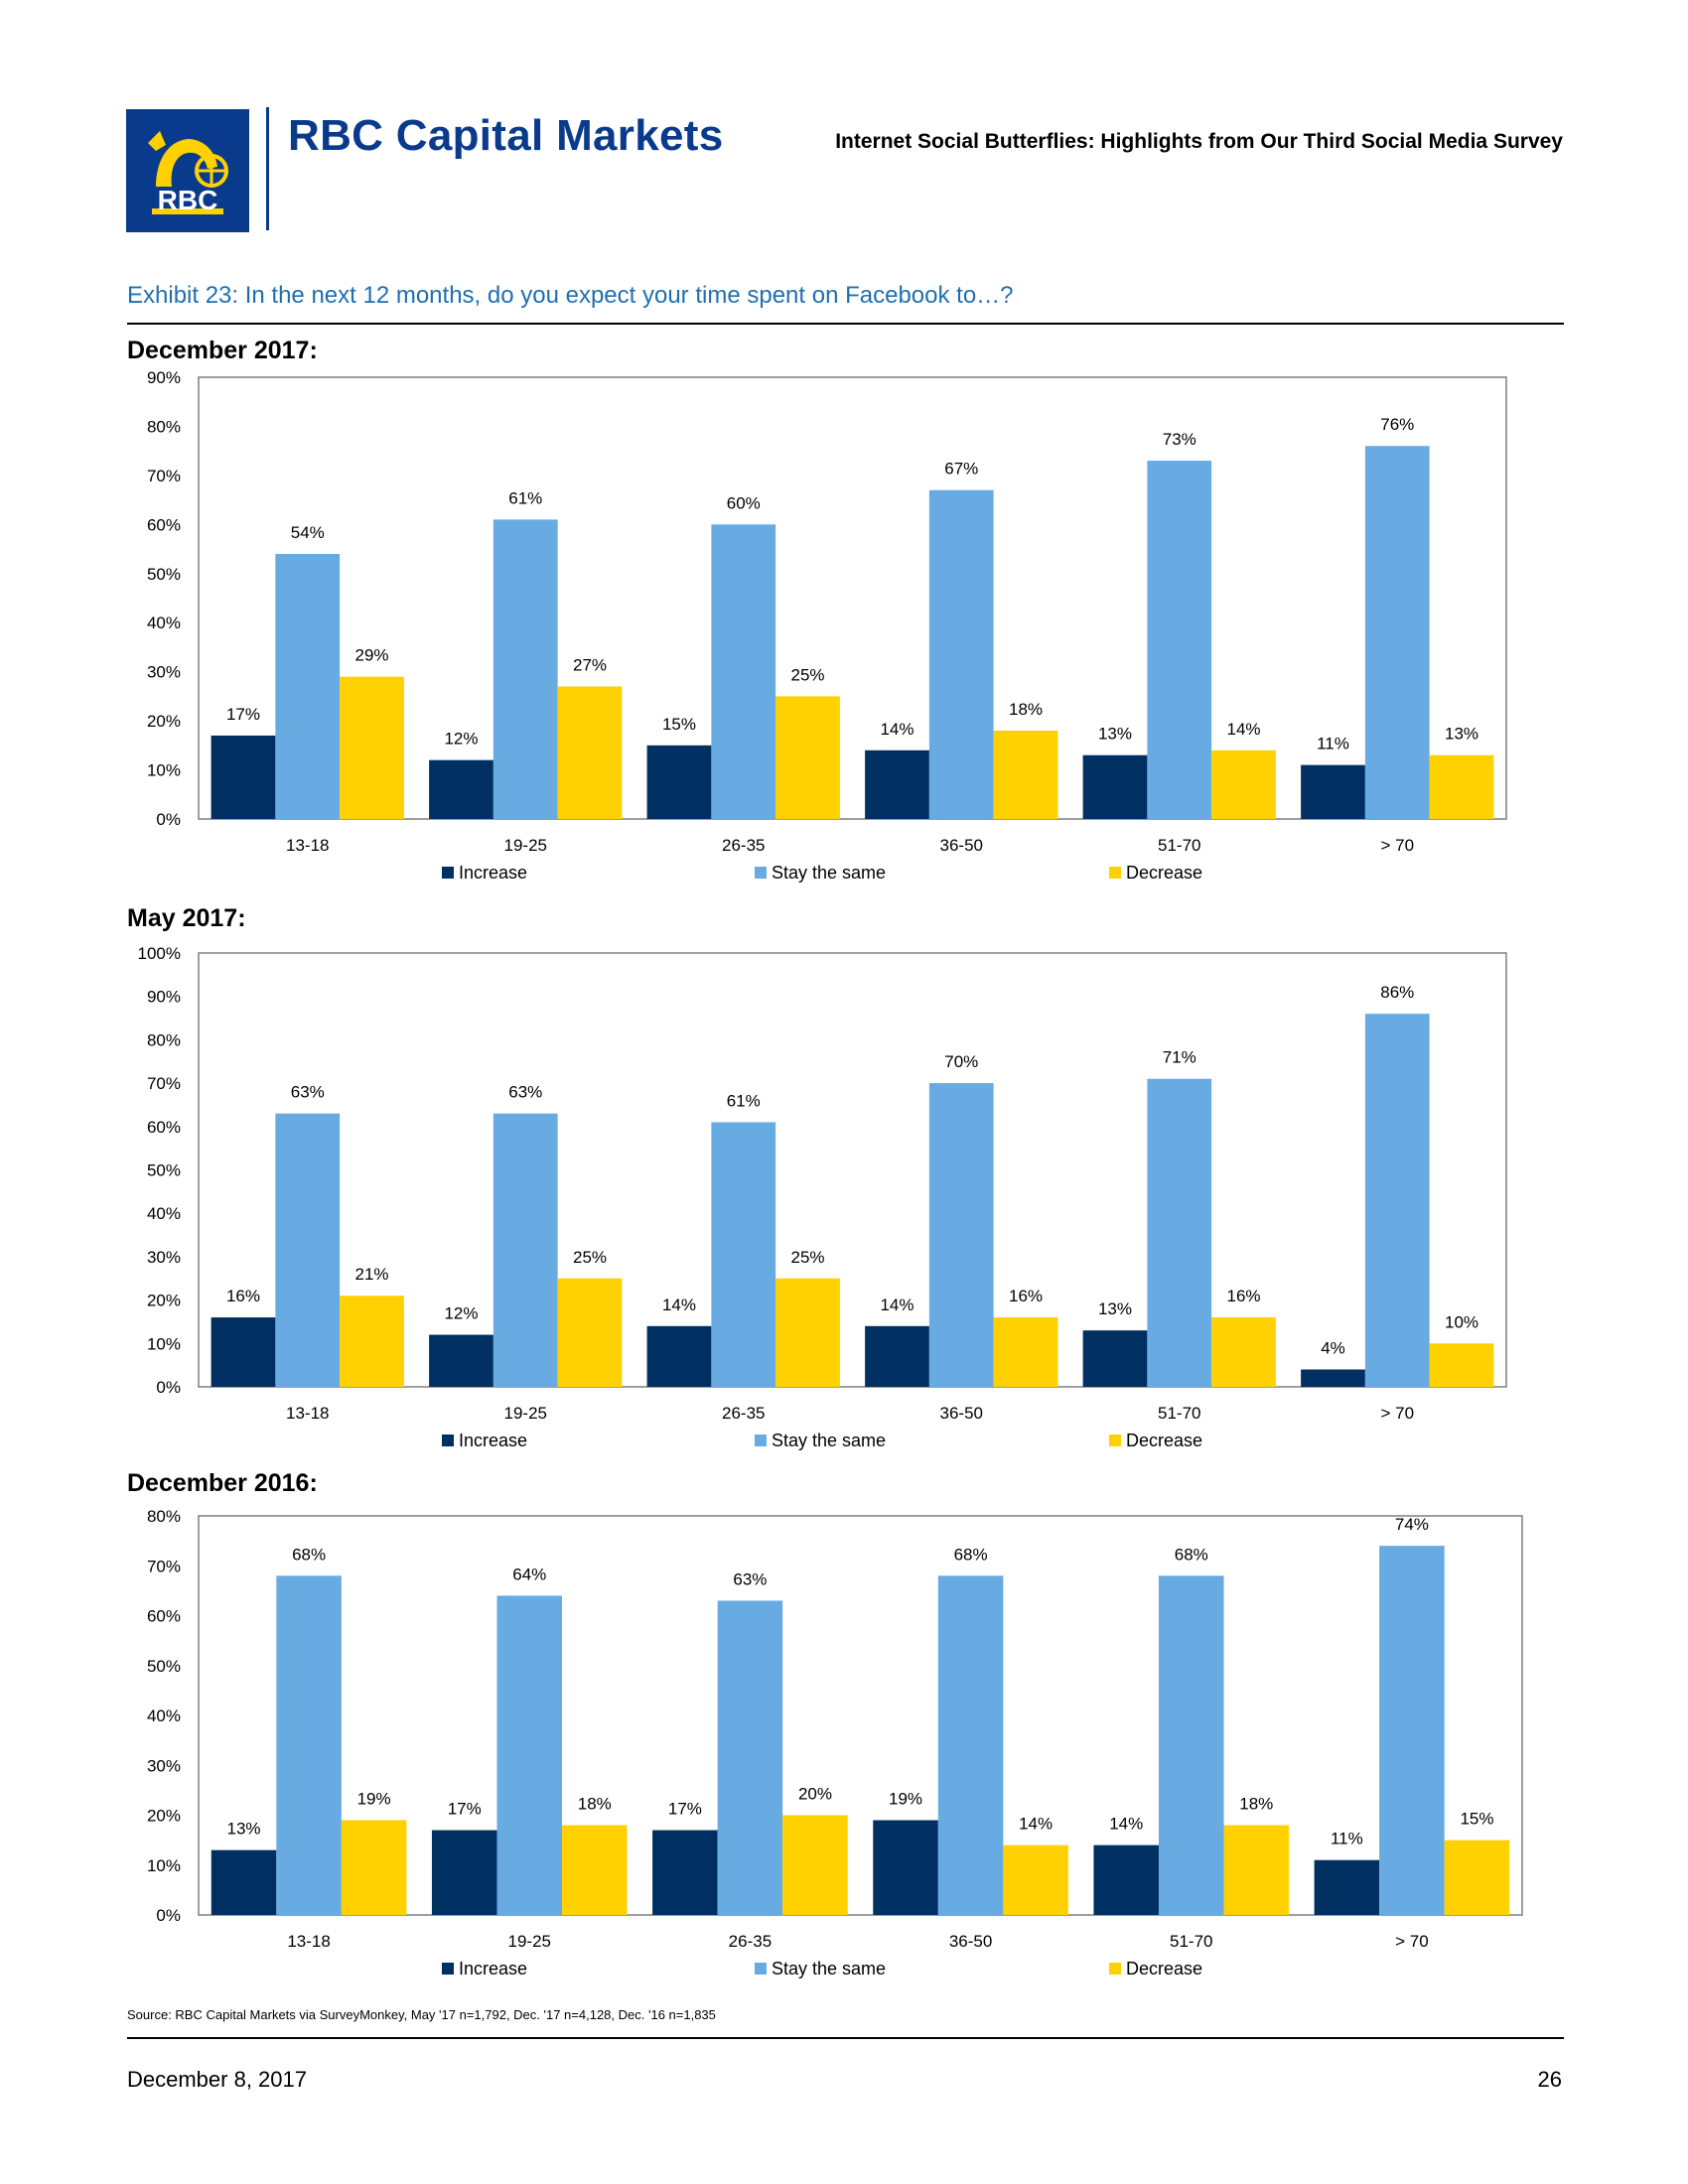 The width and height of the screenshot is (1688, 2184). Describe the element at coordinates (217, 2079) in the screenshot. I see `footer-date: December 8, 2017` at that location.